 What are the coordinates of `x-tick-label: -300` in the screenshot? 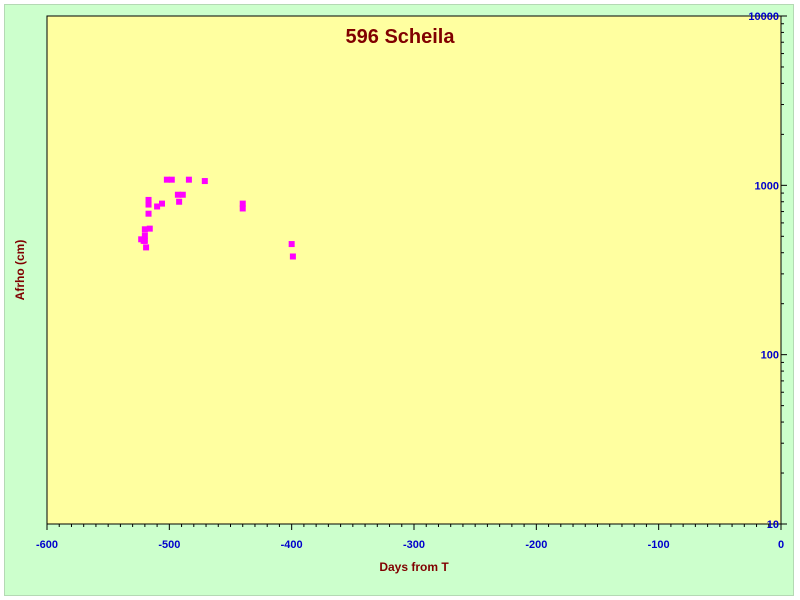 It's located at (414, 545).